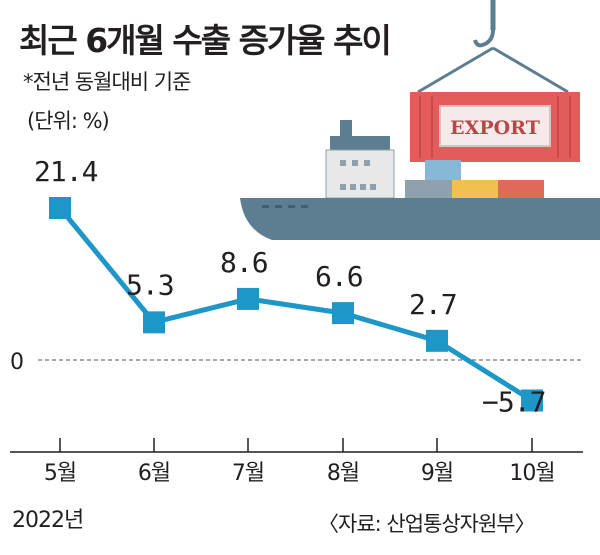  I want to click on x-tick-label: 6월, so click(154, 473).